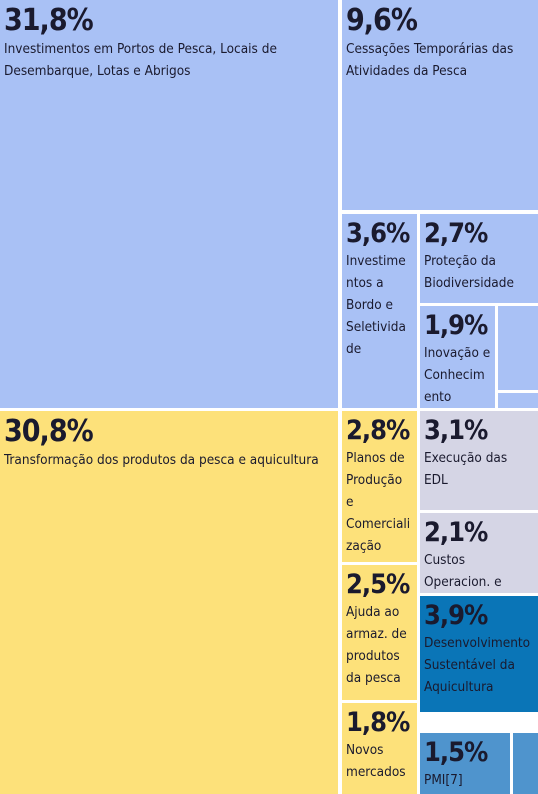  What do you see at coordinates (456, 430) in the screenshot?
I see `value-label: 3,1%` at bounding box center [456, 430].